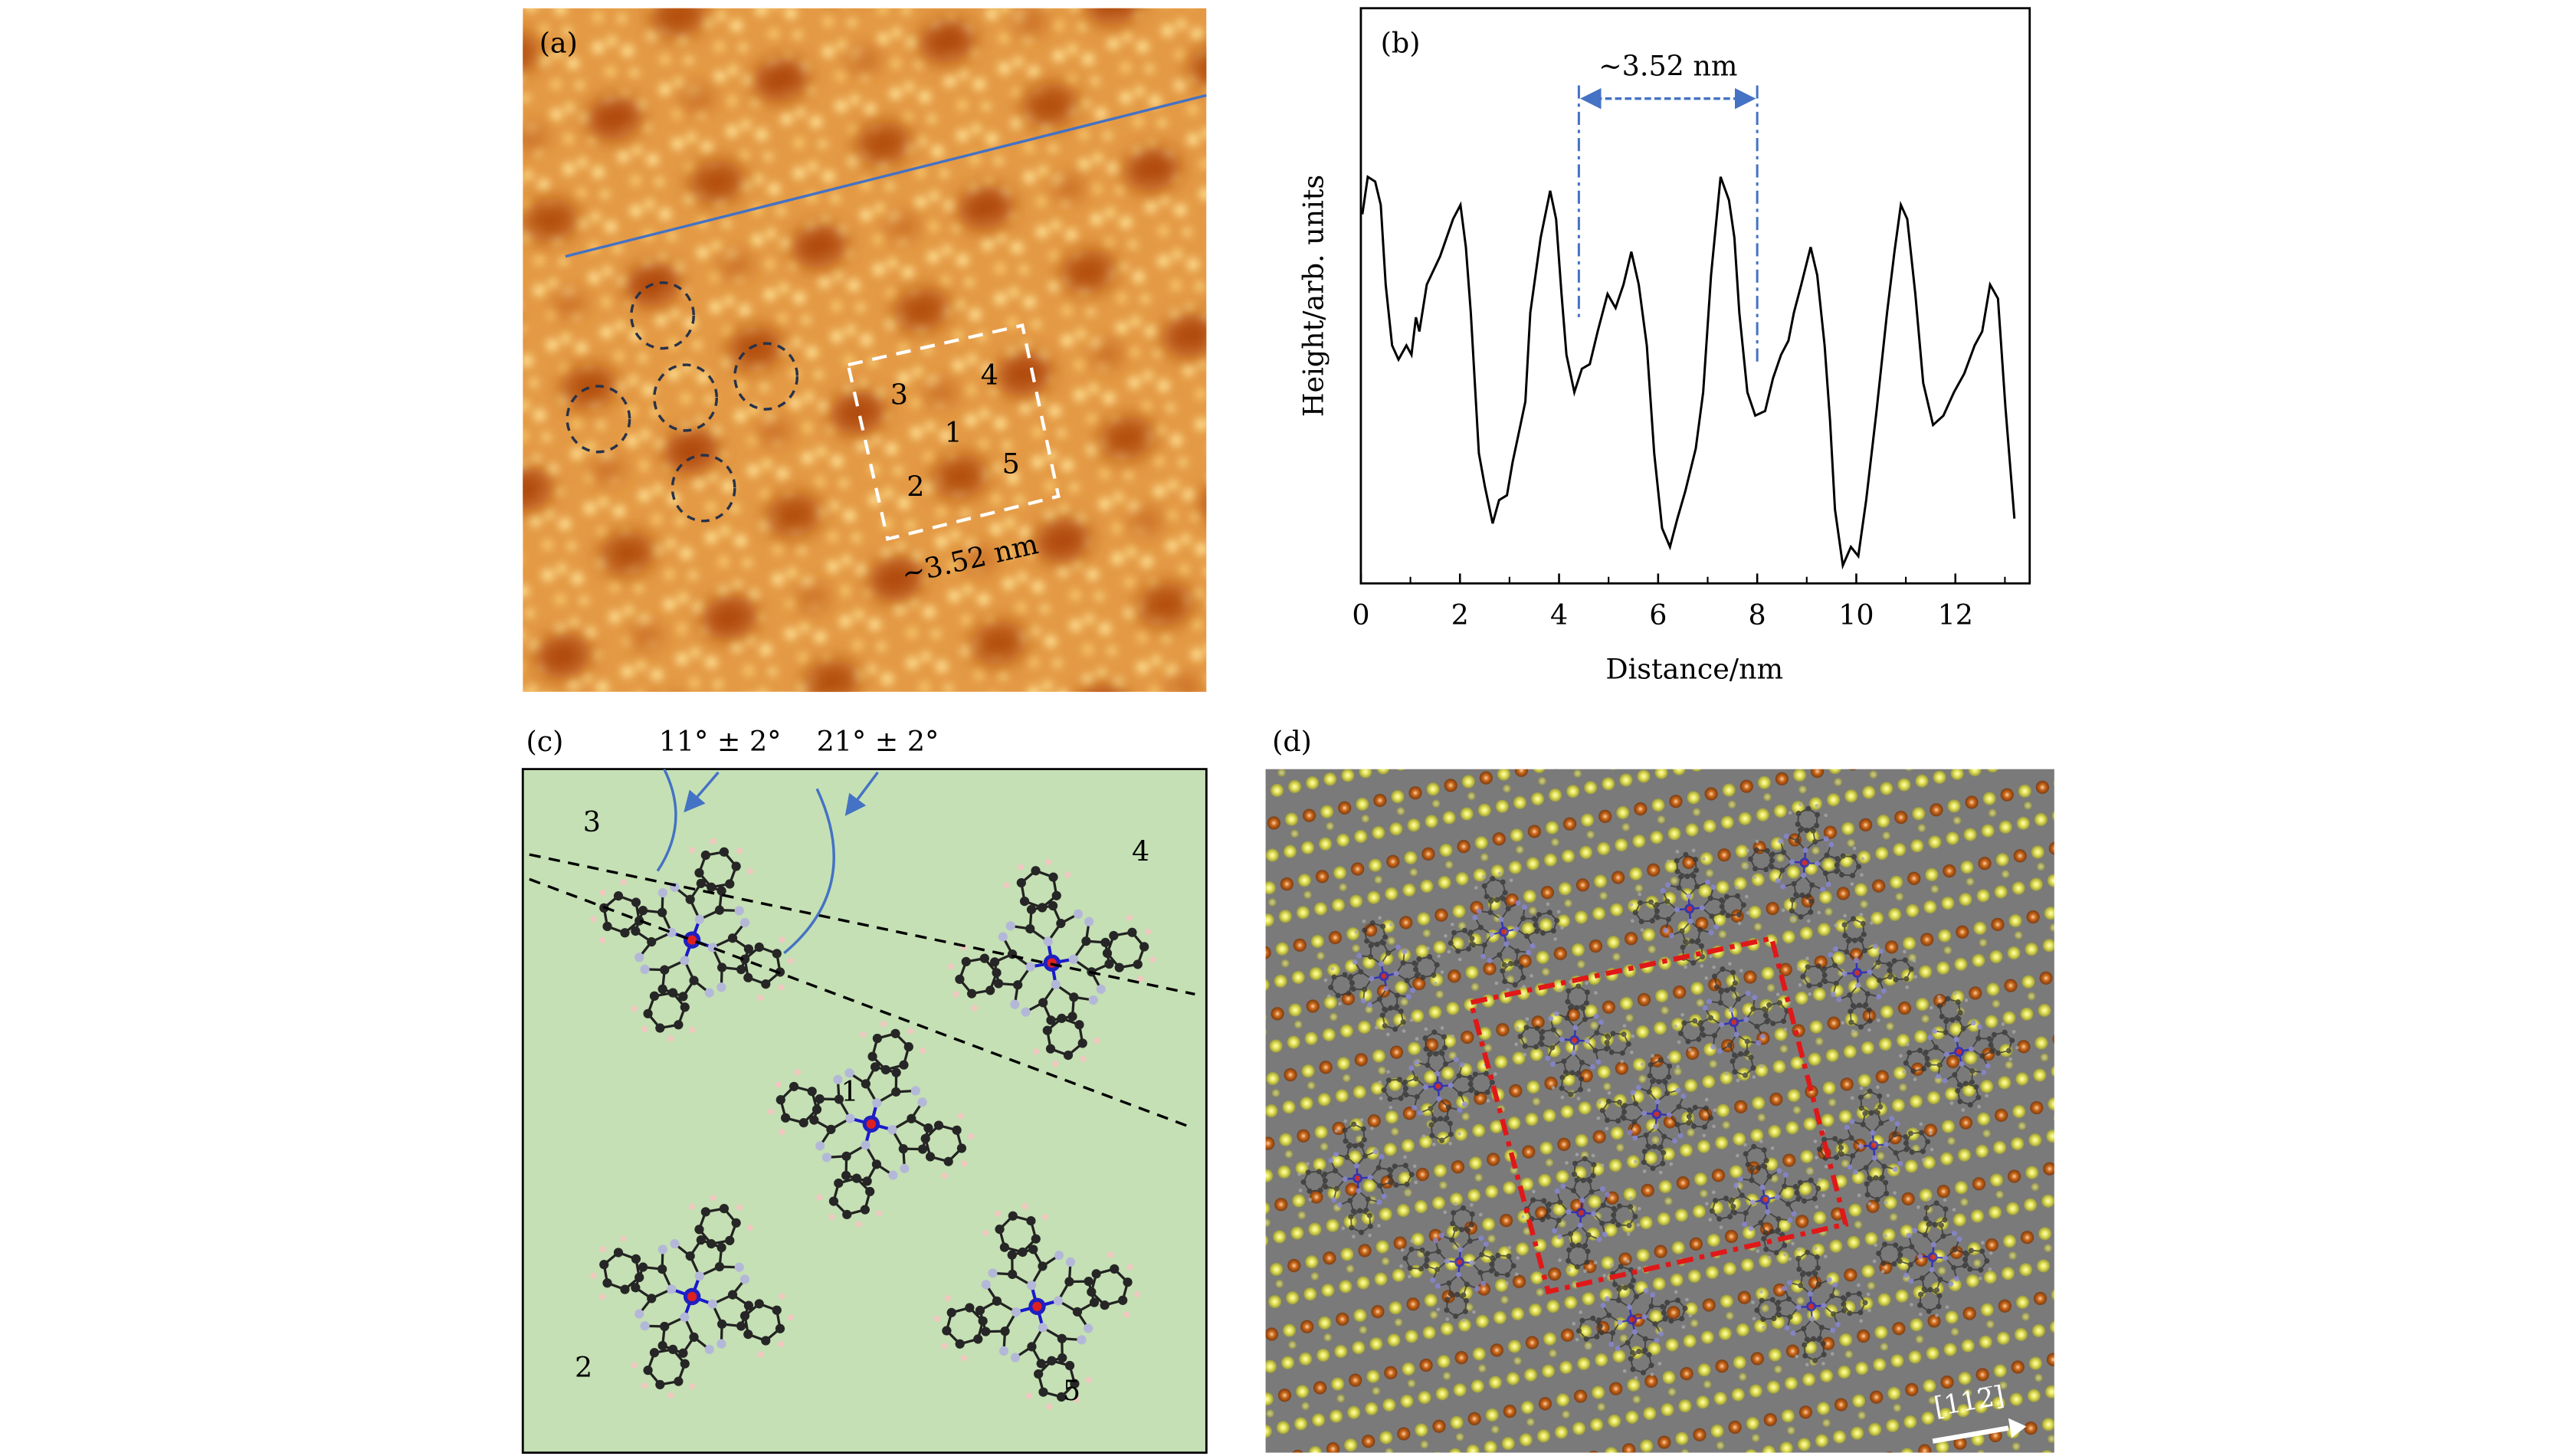 This screenshot has height=1456, width=2564. I want to click on unit-cell, so click(953, 432).